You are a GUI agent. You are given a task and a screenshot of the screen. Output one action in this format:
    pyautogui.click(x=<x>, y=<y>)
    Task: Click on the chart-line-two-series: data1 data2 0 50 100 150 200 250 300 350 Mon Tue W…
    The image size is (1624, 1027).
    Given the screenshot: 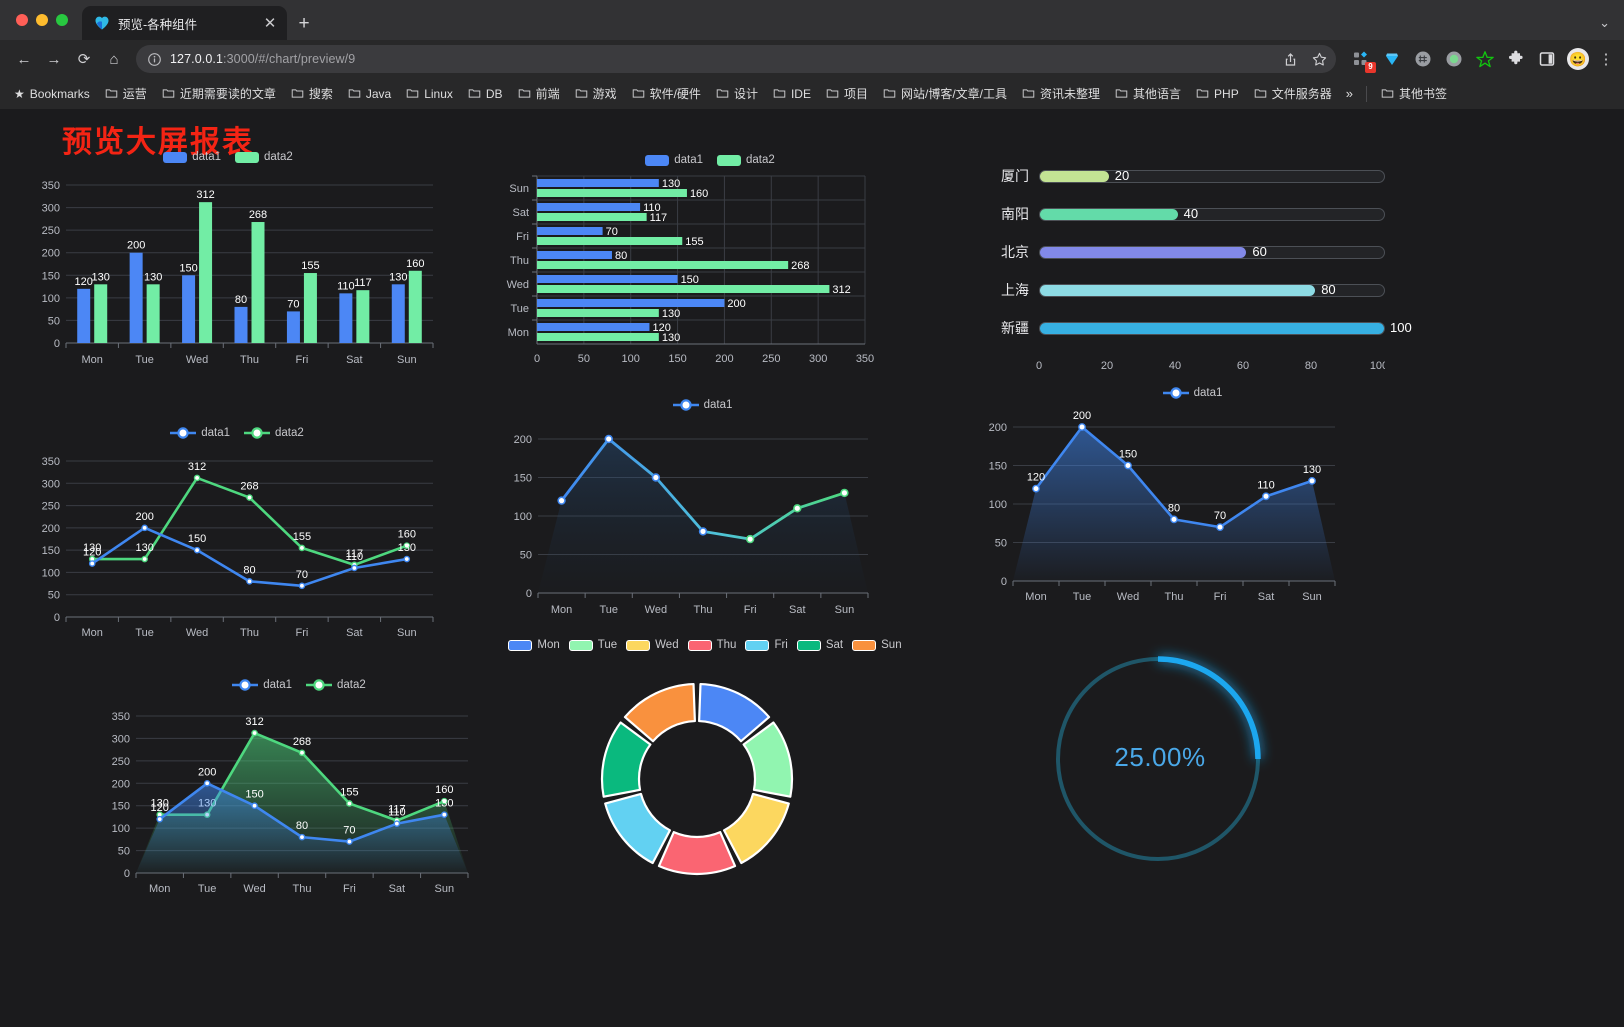 What is the action you would take?
    pyautogui.click(x=233, y=557)
    